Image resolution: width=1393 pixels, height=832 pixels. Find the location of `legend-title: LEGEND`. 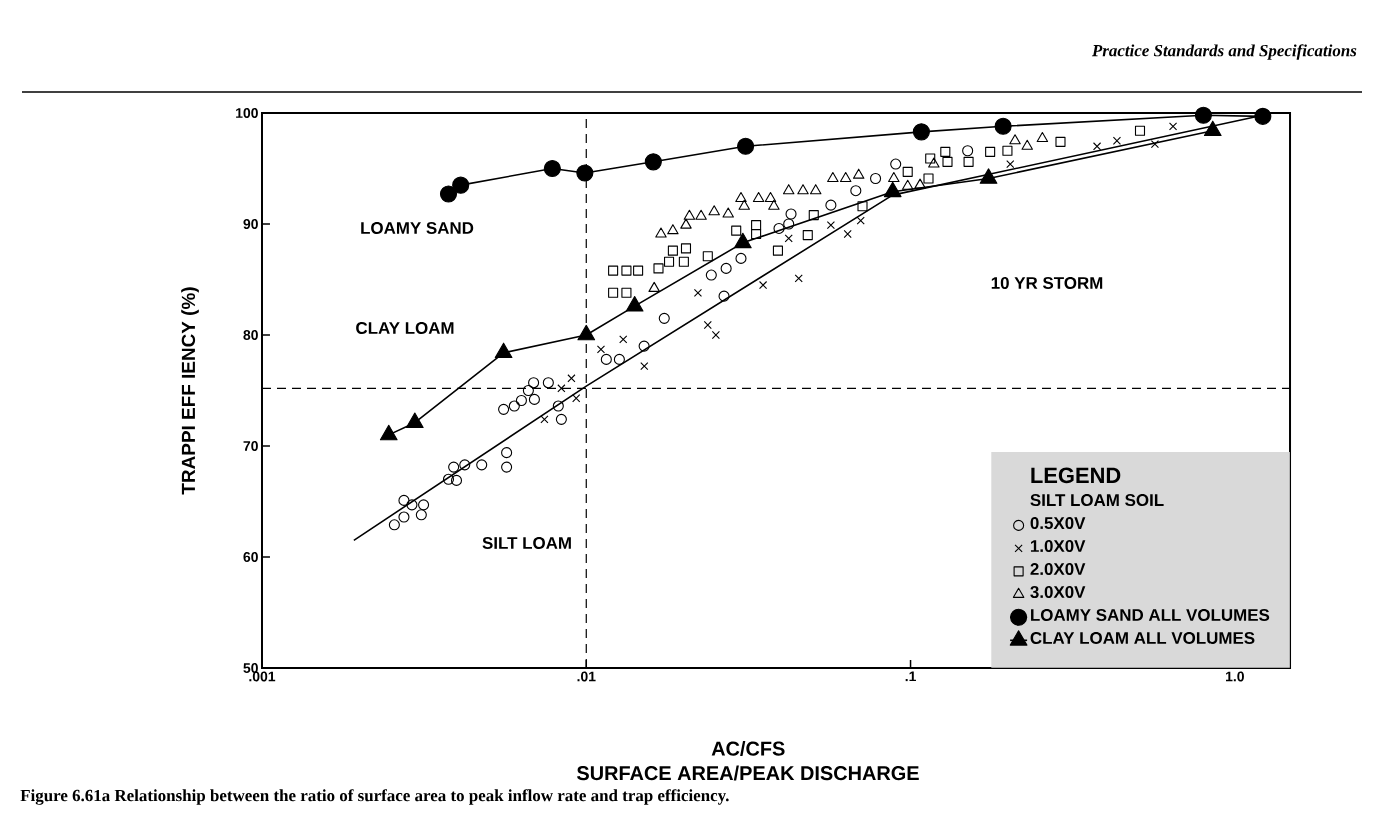

legend-title: LEGEND is located at coordinates (1076, 475).